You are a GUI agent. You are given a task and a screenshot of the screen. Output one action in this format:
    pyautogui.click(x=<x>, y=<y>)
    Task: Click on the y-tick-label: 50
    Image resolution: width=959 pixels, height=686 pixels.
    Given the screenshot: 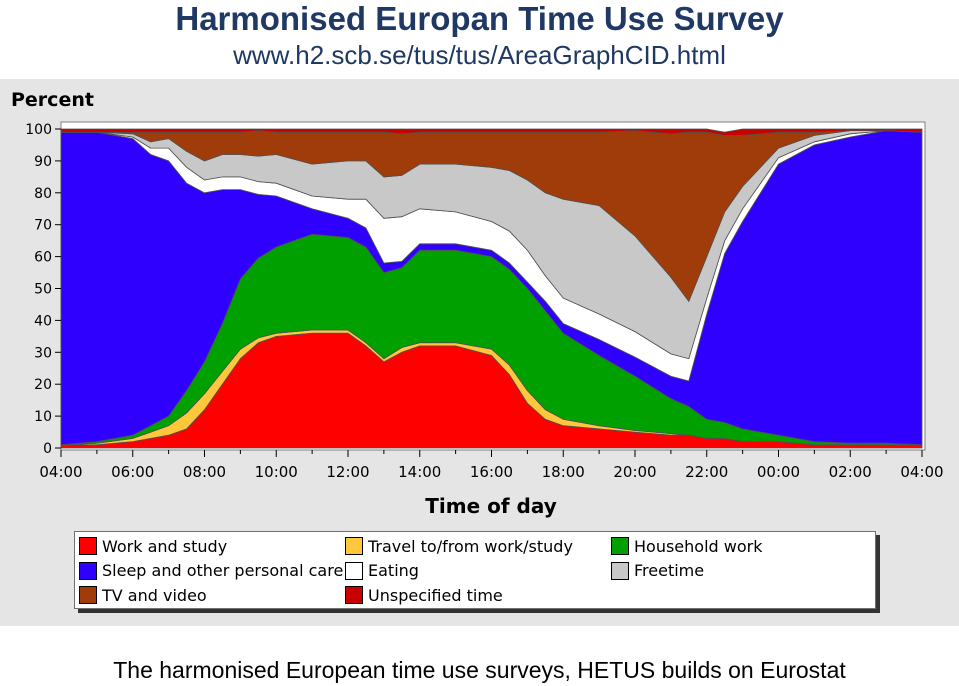 What is the action you would take?
    pyautogui.click(x=43, y=290)
    